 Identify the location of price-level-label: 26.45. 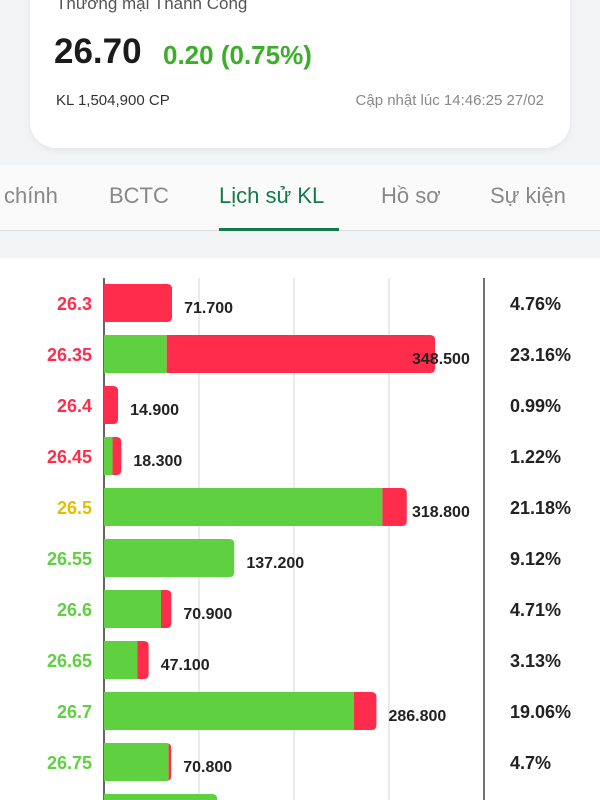
(69, 457).